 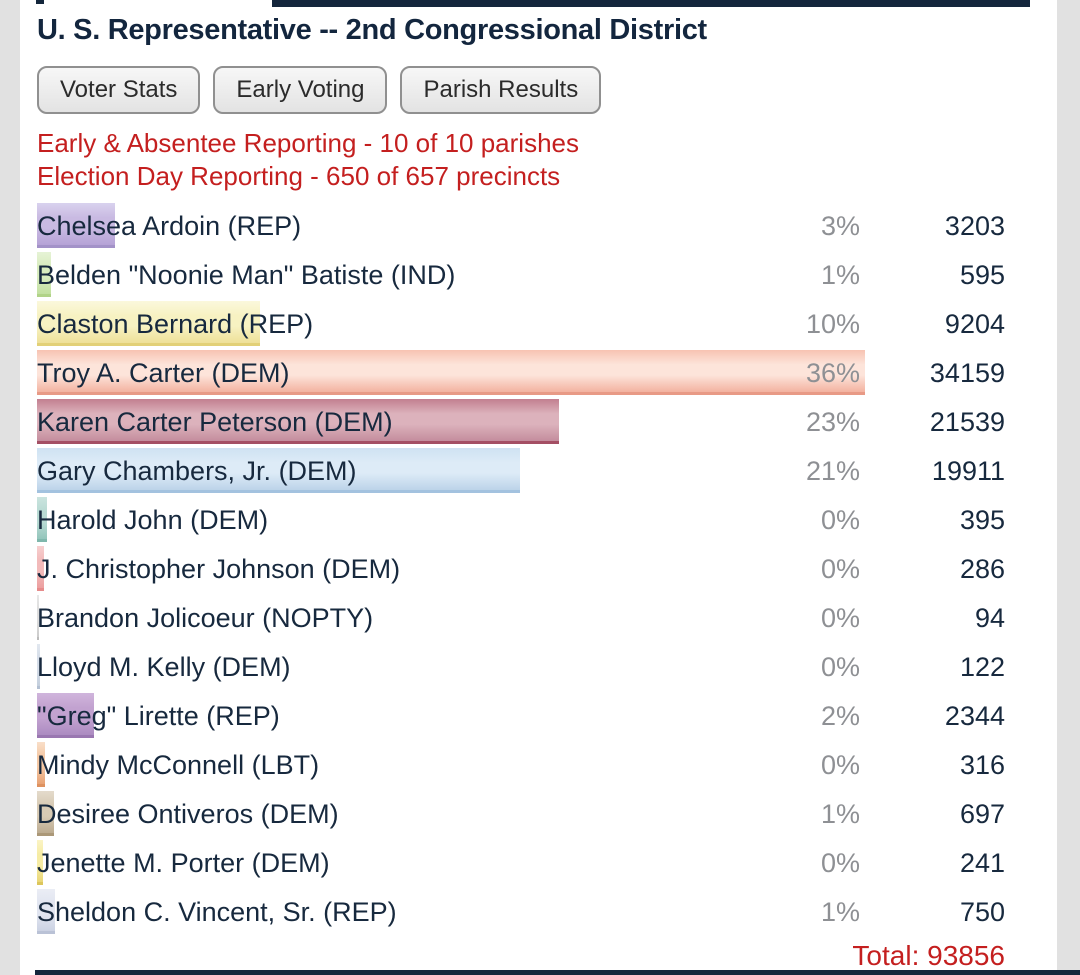 What do you see at coordinates (968, 471) in the screenshot?
I see `candidate-votes: 19911` at bounding box center [968, 471].